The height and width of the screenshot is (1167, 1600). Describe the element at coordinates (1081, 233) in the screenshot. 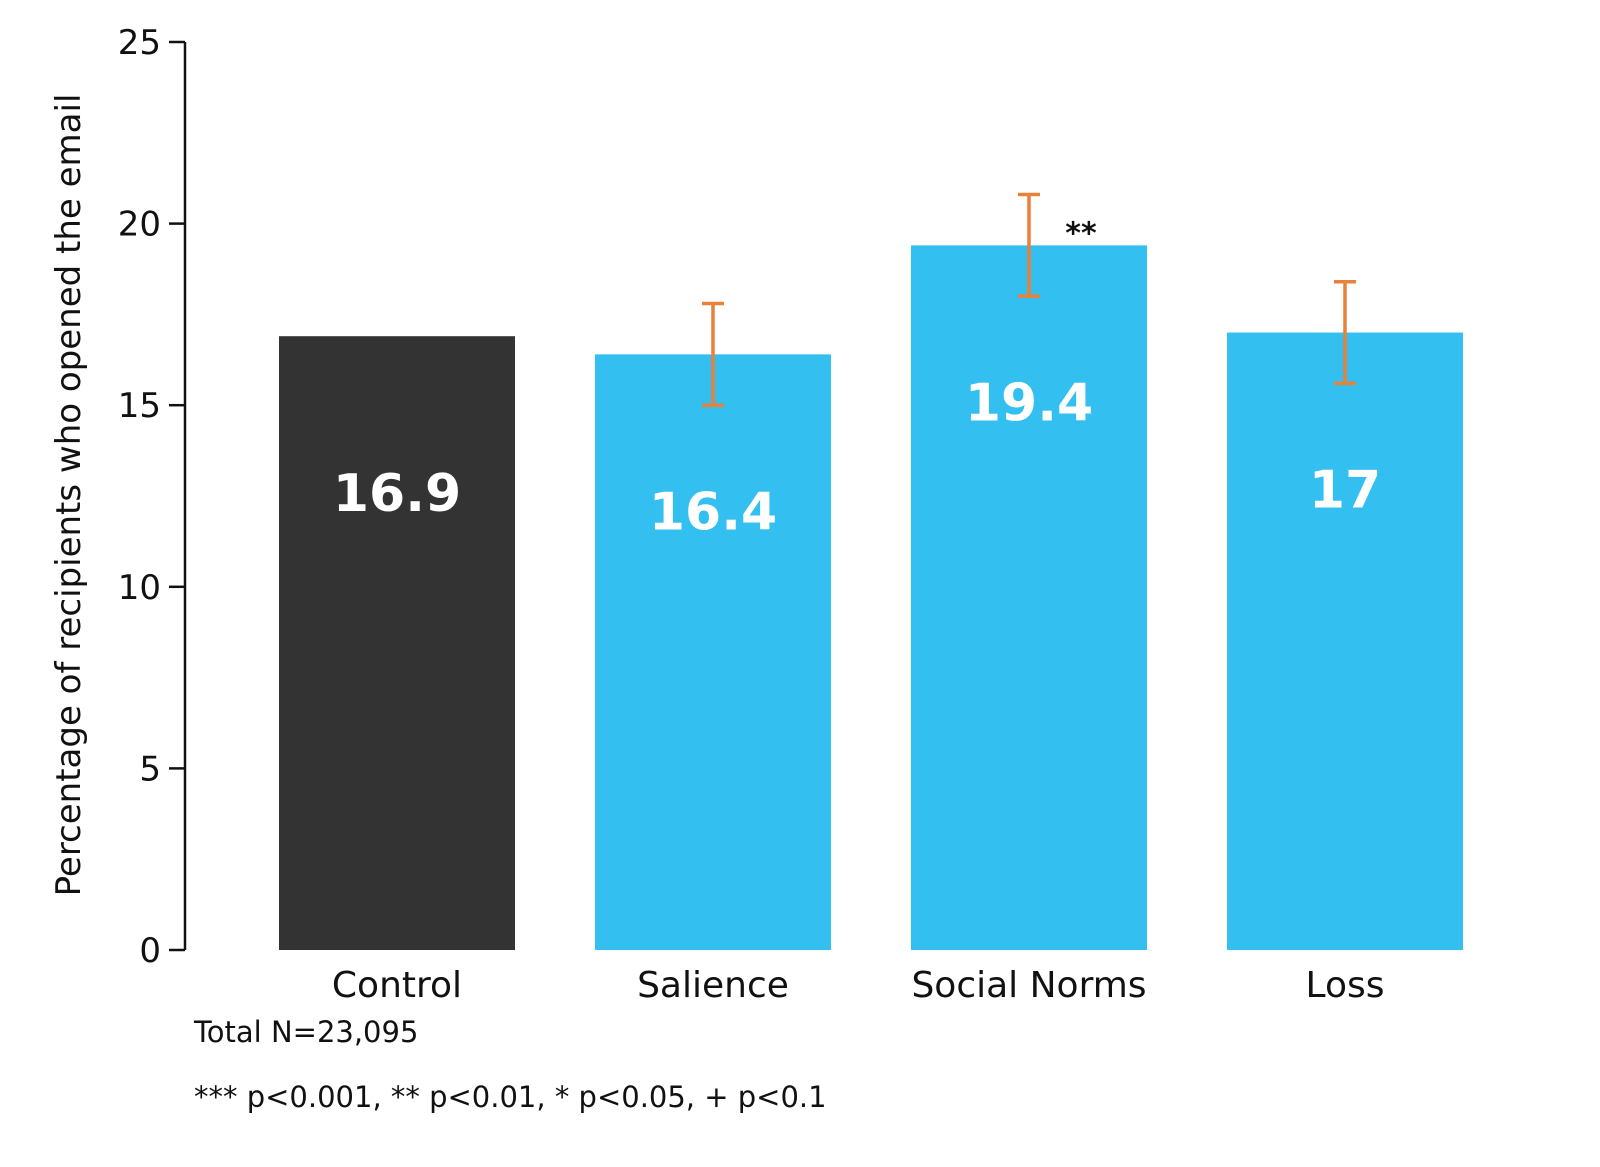

I see `significance-marker: **` at that location.